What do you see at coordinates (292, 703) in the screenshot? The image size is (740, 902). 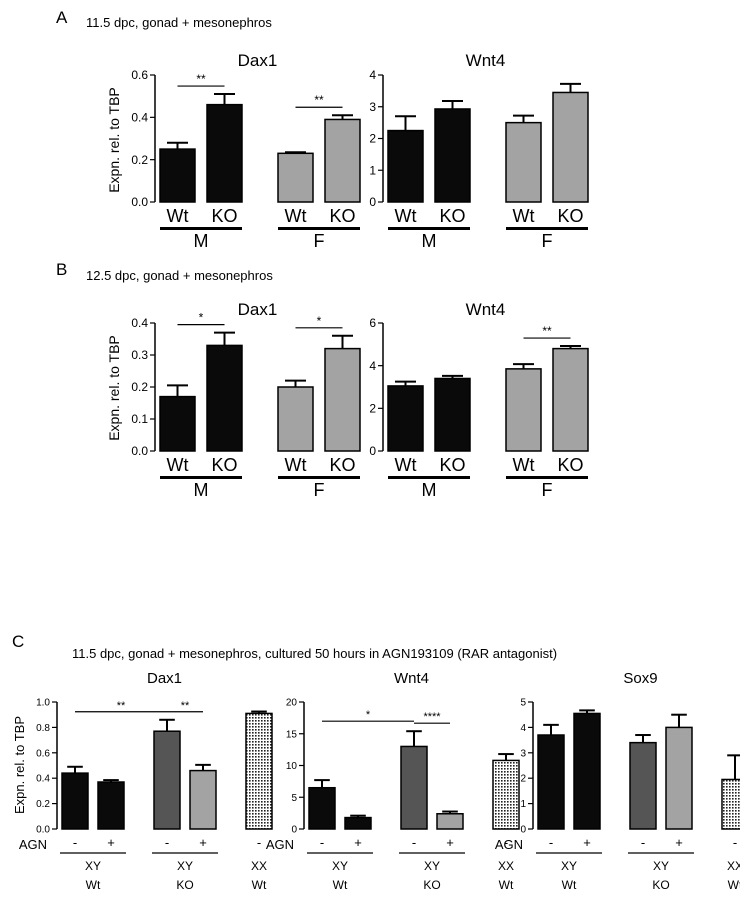 I see `y-tick-label: 20` at bounding box center [292, 703].